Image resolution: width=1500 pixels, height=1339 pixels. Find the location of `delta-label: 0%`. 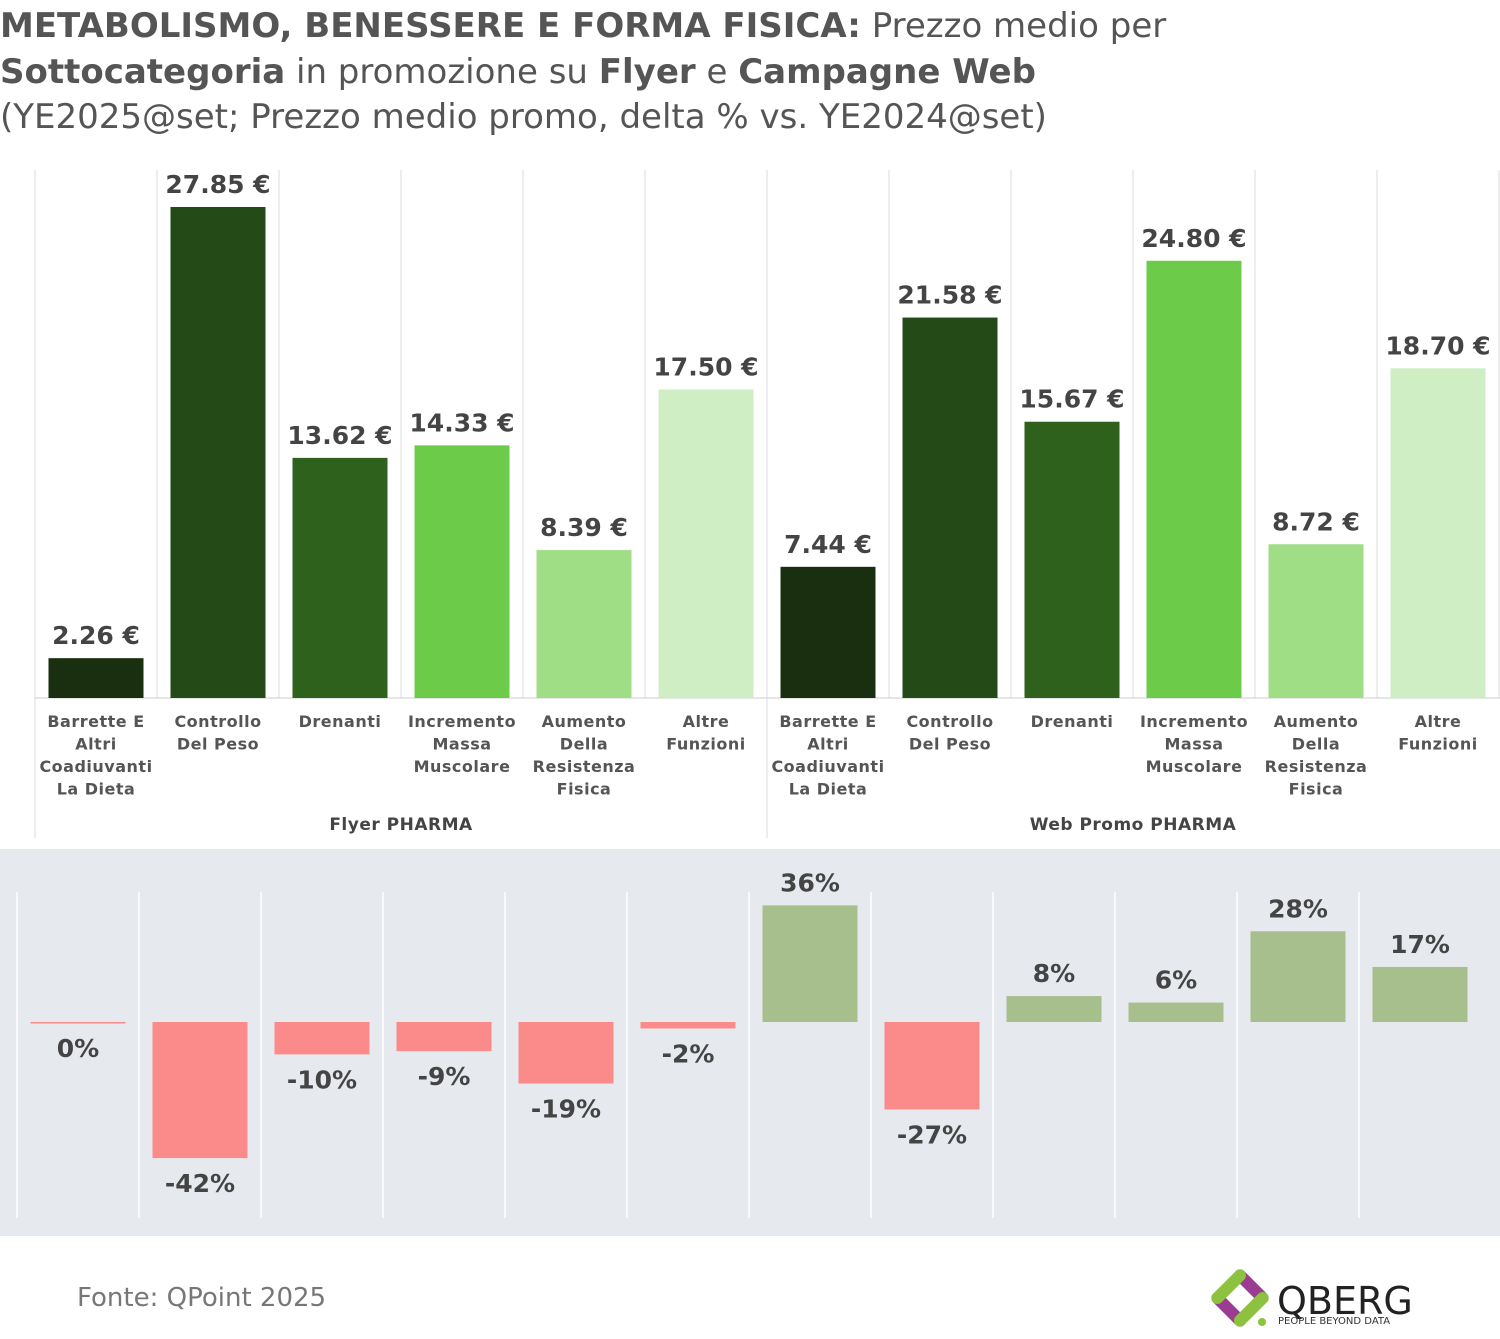

delta-label: 0% is located at coordinates (78, 1048).